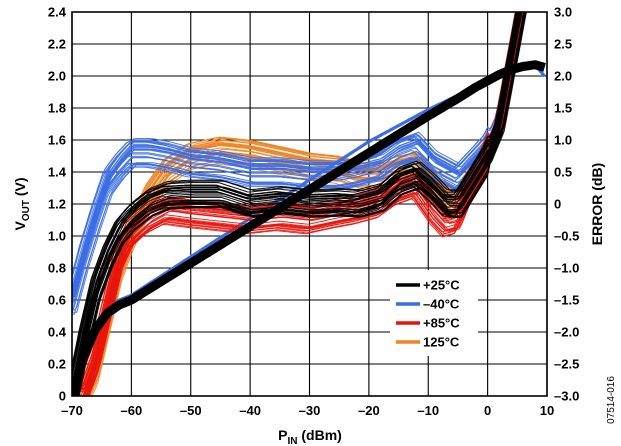 Image resolution: width=621 pixels, height=446 pixels. What do you see at coordinates (441, 342) in the screenshot?
I see `legend-label: 125°C` at bounding box center [441, 342].